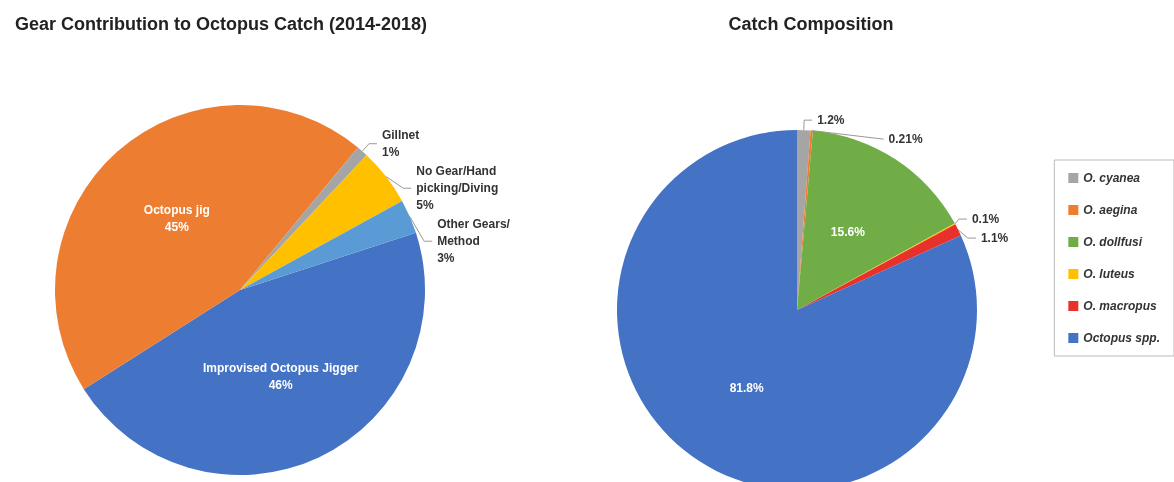 This screenshot has height=482, width=1174. Describe the element at coordinates (280, 384) in the screenshot. I see `data-label: 46%` at that location.